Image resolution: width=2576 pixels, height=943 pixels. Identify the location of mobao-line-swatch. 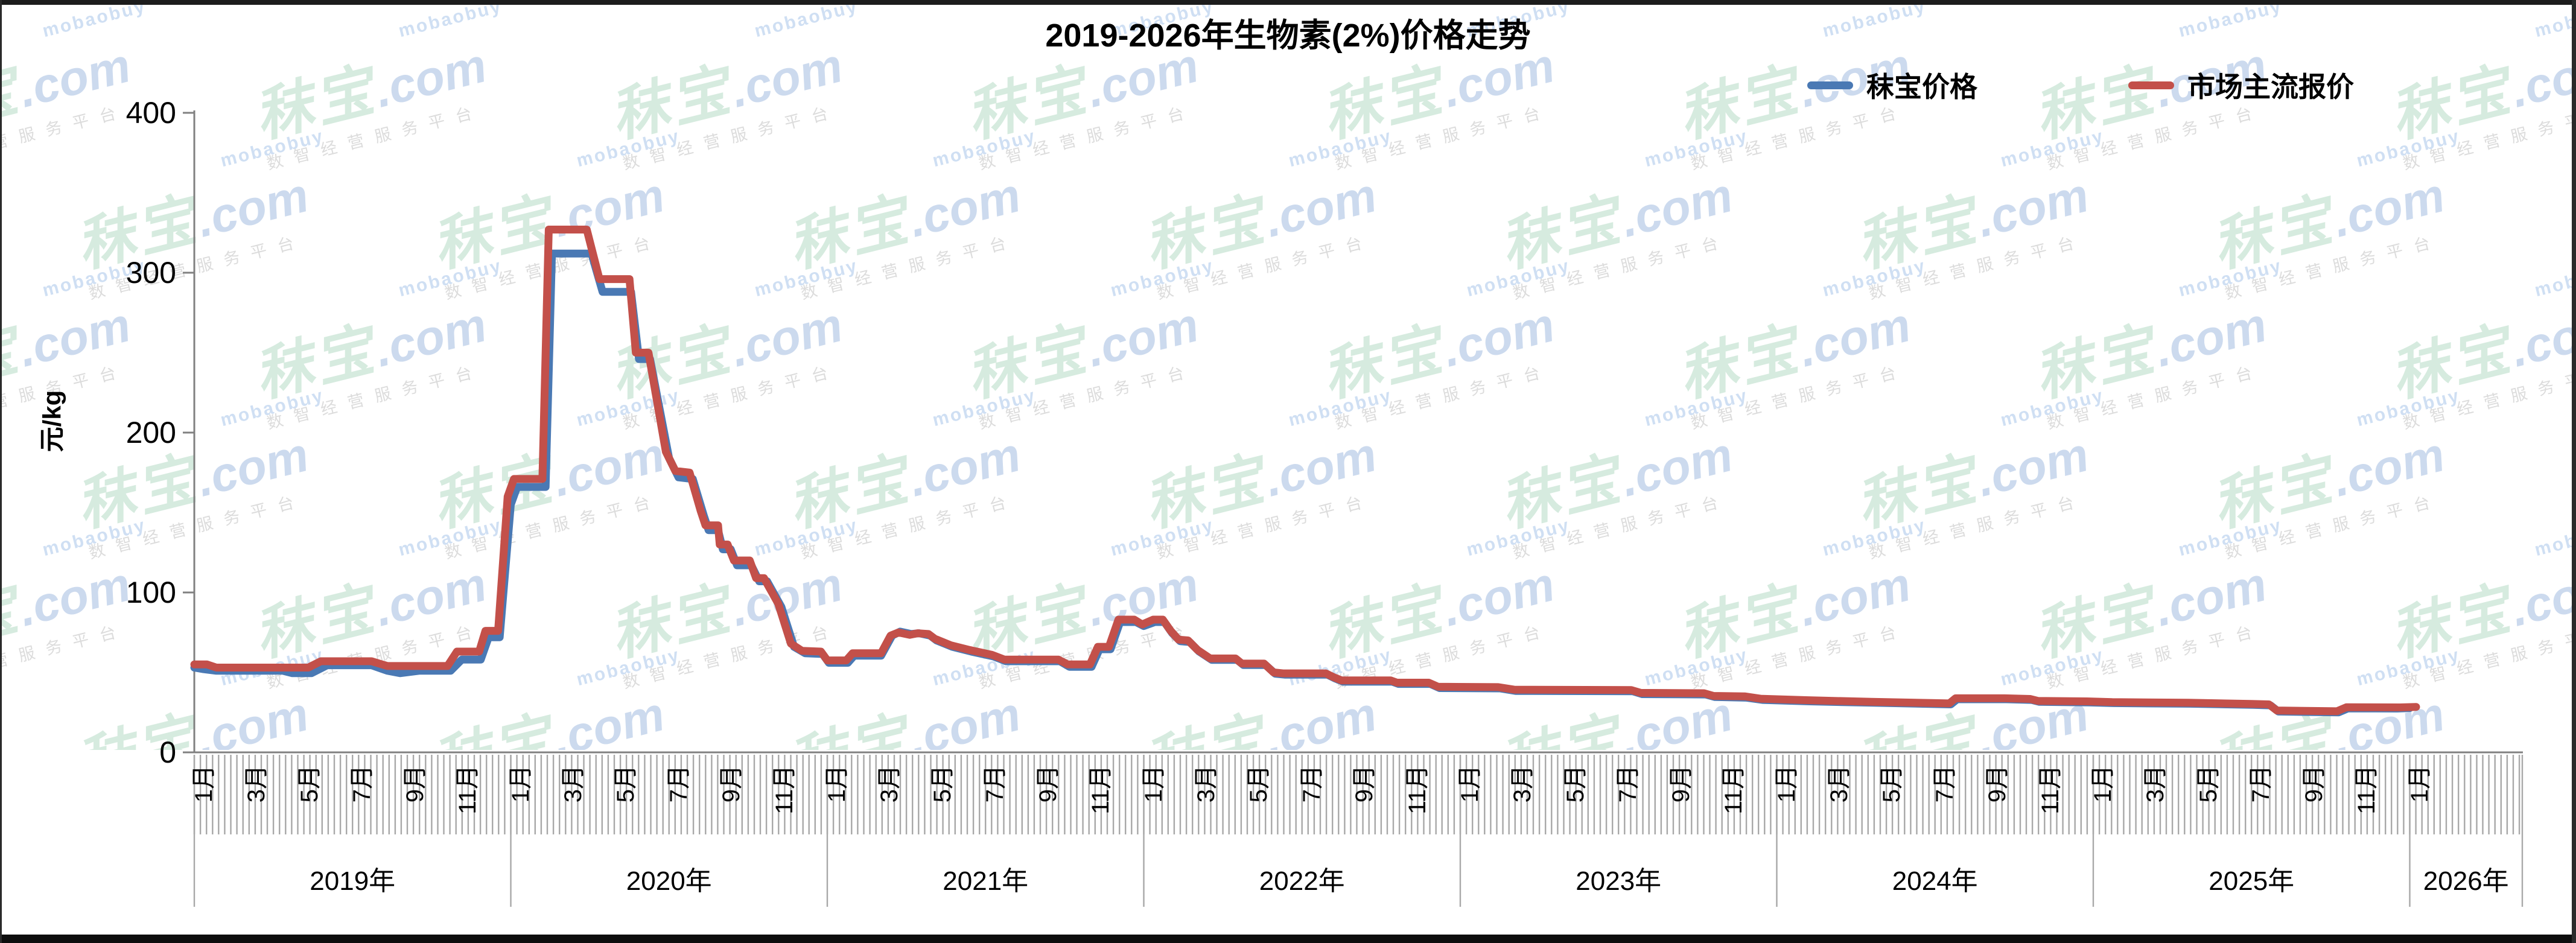
(1830, 85).